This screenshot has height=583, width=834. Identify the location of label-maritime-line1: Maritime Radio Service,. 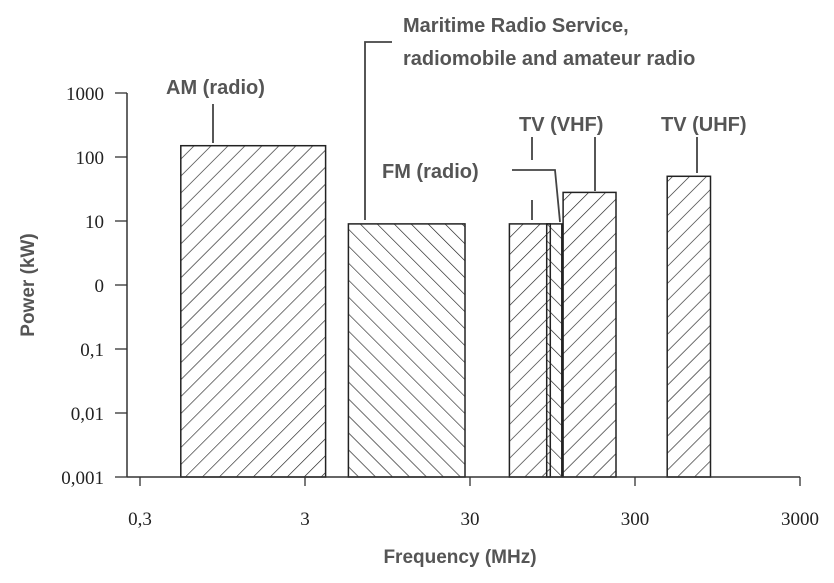
(516, 26).